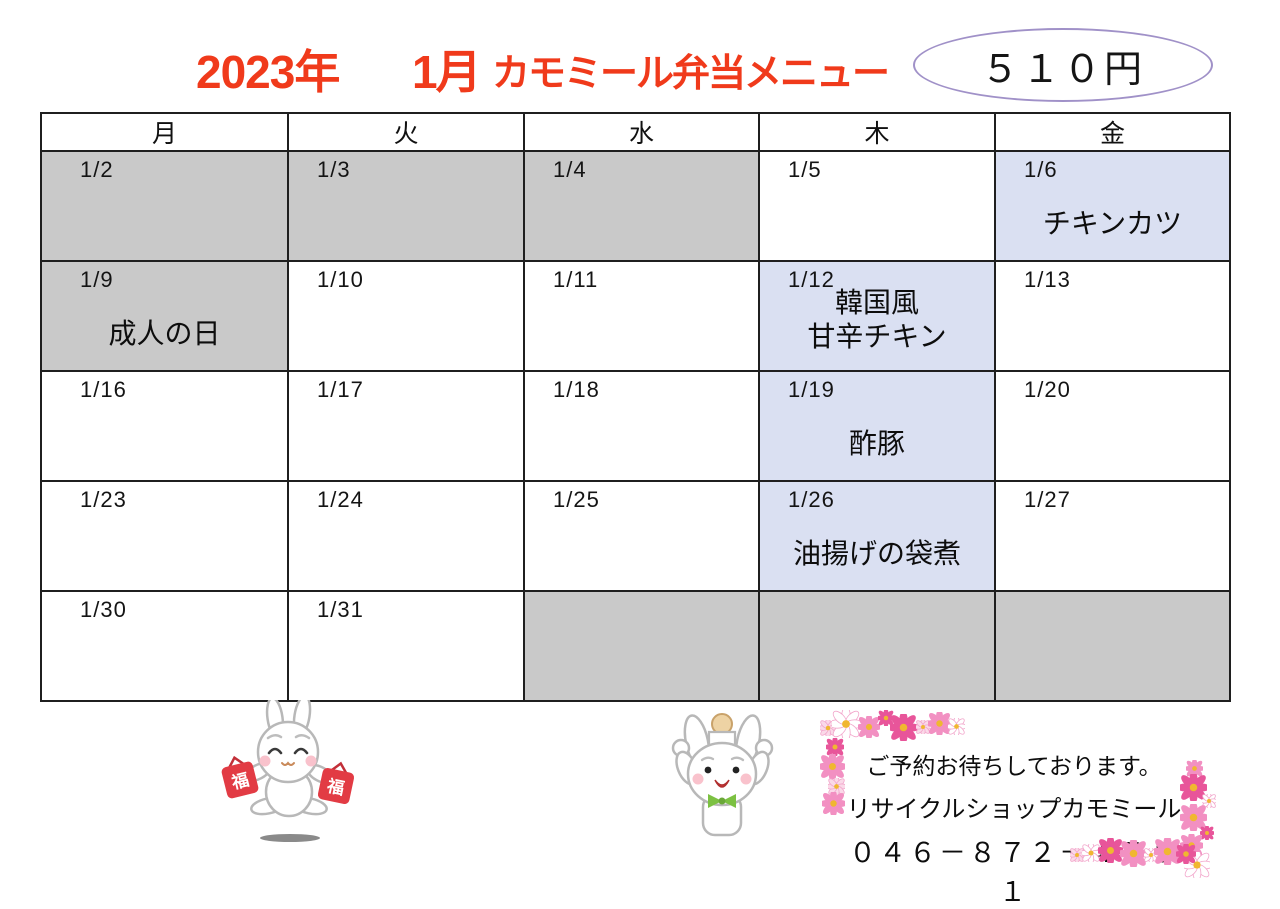  What do you see at coordinates (164, 536) in the screenshot?
I see `calendar-cell: 1/23` at bounding box center [164, 536].